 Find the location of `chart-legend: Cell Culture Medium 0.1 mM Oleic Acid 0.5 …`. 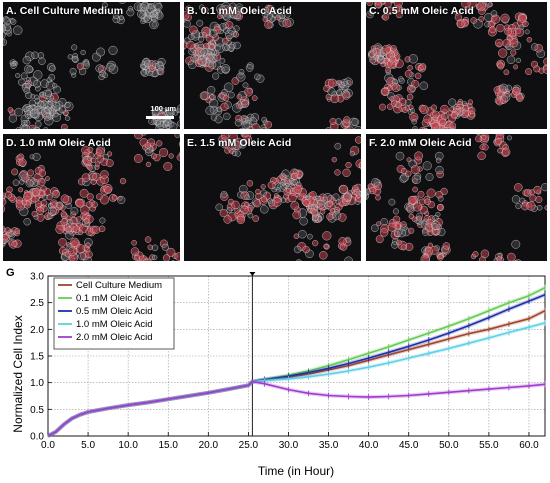

chart-legend: Cell Culture Medium 0.1 mM Oleic Acid 0.5 … is located at coordinates (114, 313).